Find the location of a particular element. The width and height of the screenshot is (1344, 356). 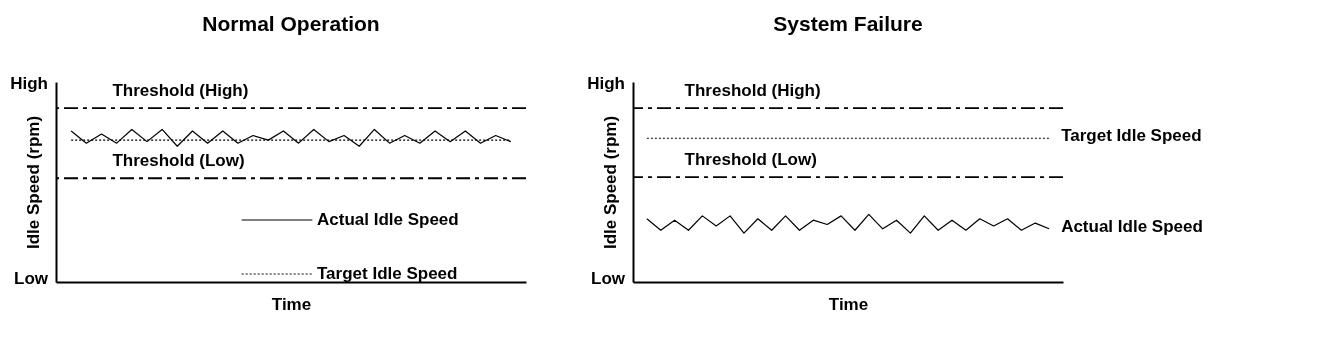

legend-label: Actual Idle Speed is located at coordinates (388, 219).